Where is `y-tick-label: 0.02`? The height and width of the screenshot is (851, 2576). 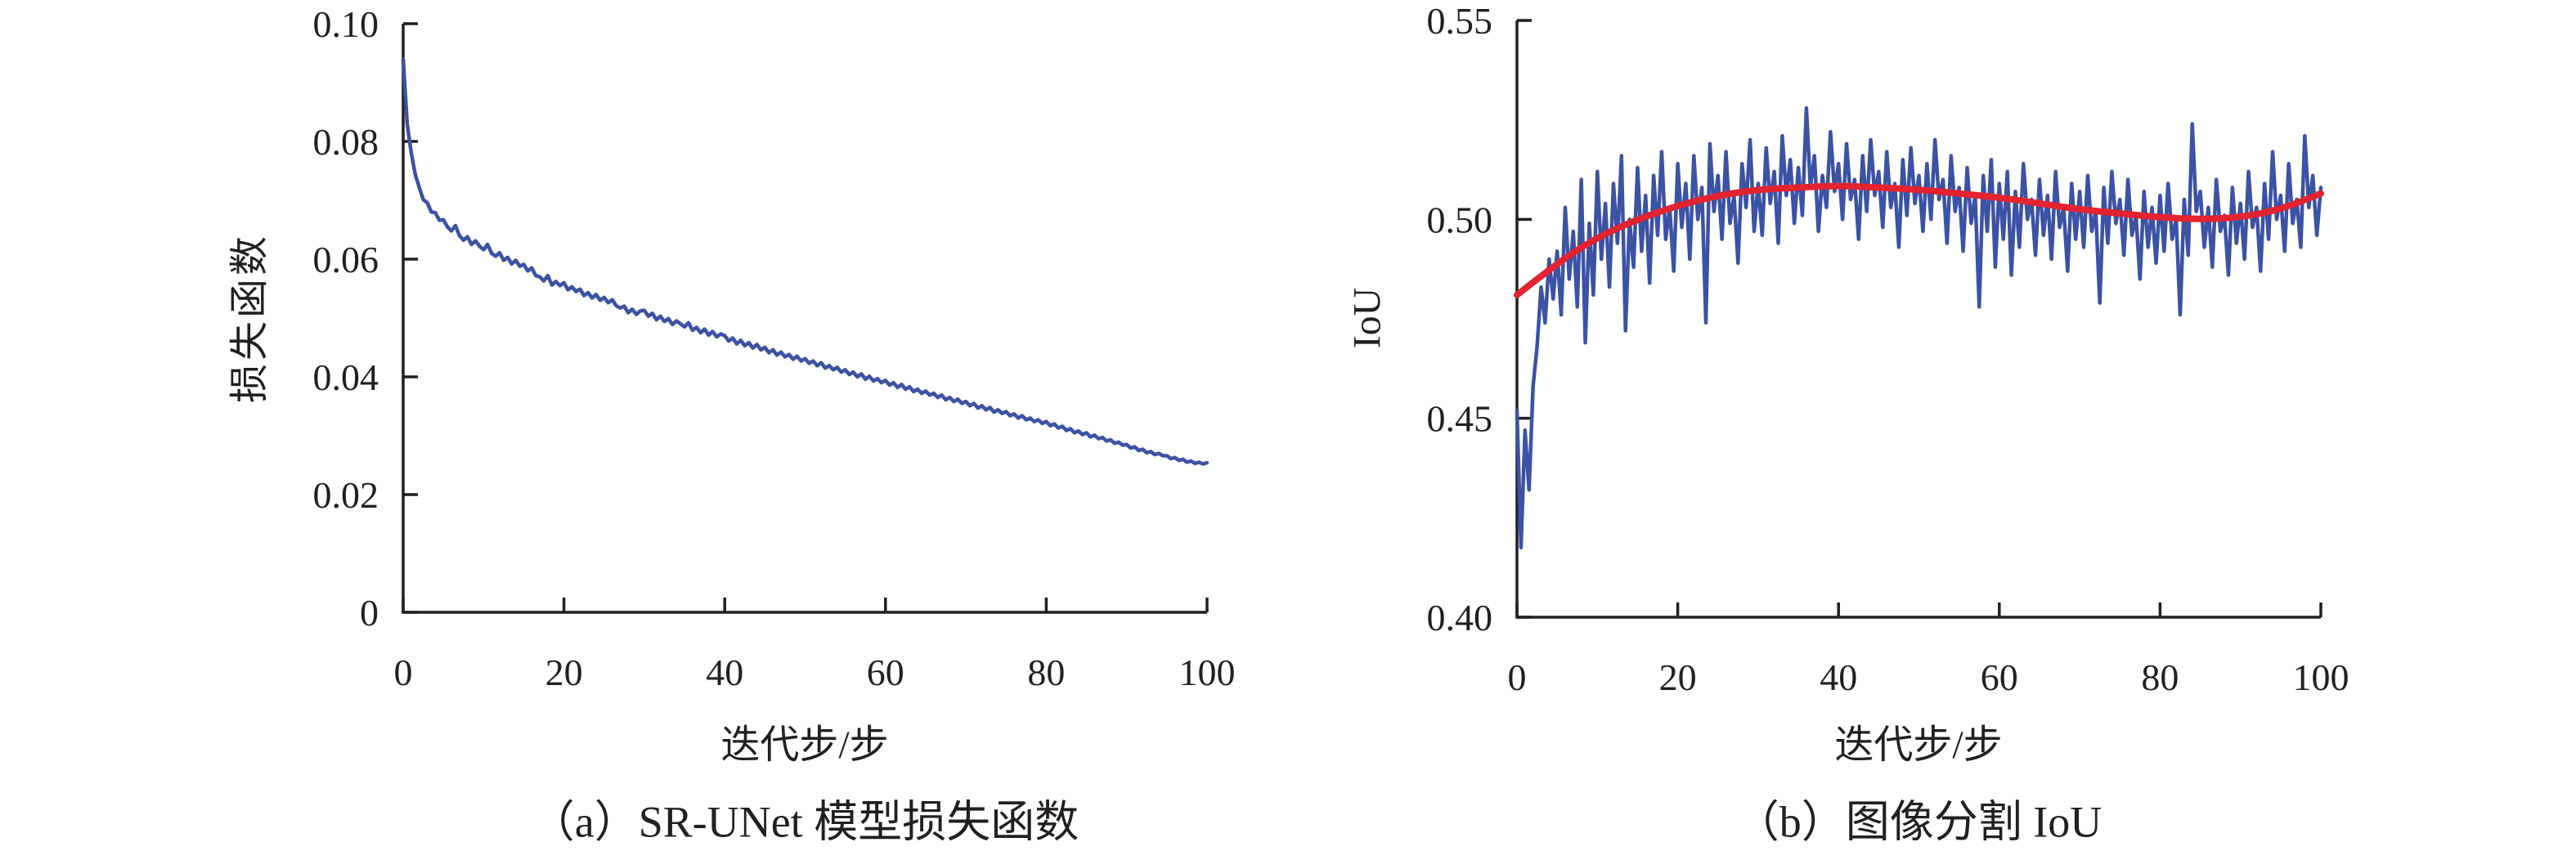
y-tick-label: 0.02 is located at coordinates (346, 495).